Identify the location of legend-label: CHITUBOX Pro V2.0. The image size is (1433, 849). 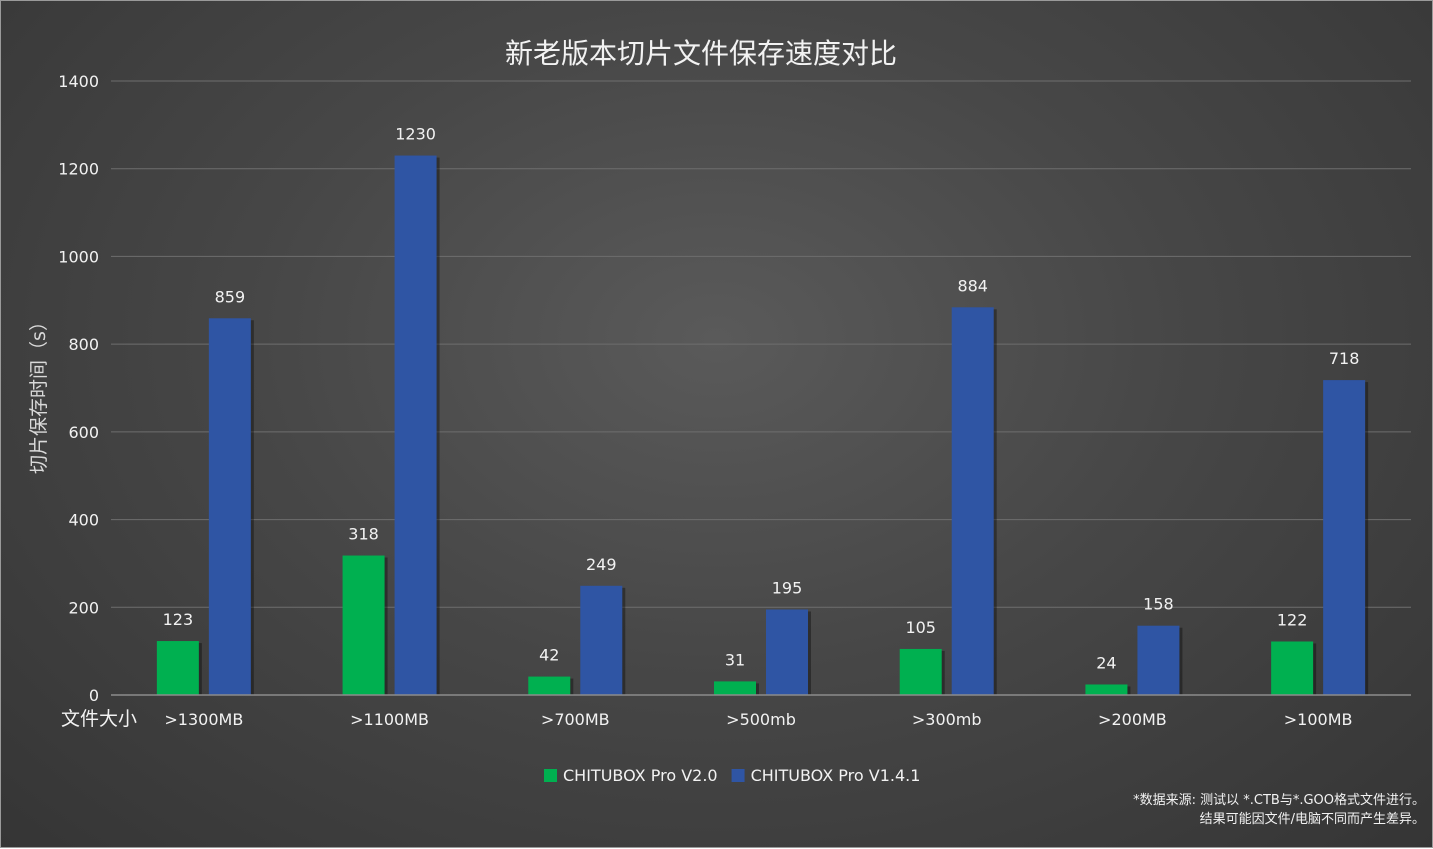
(640, 775).